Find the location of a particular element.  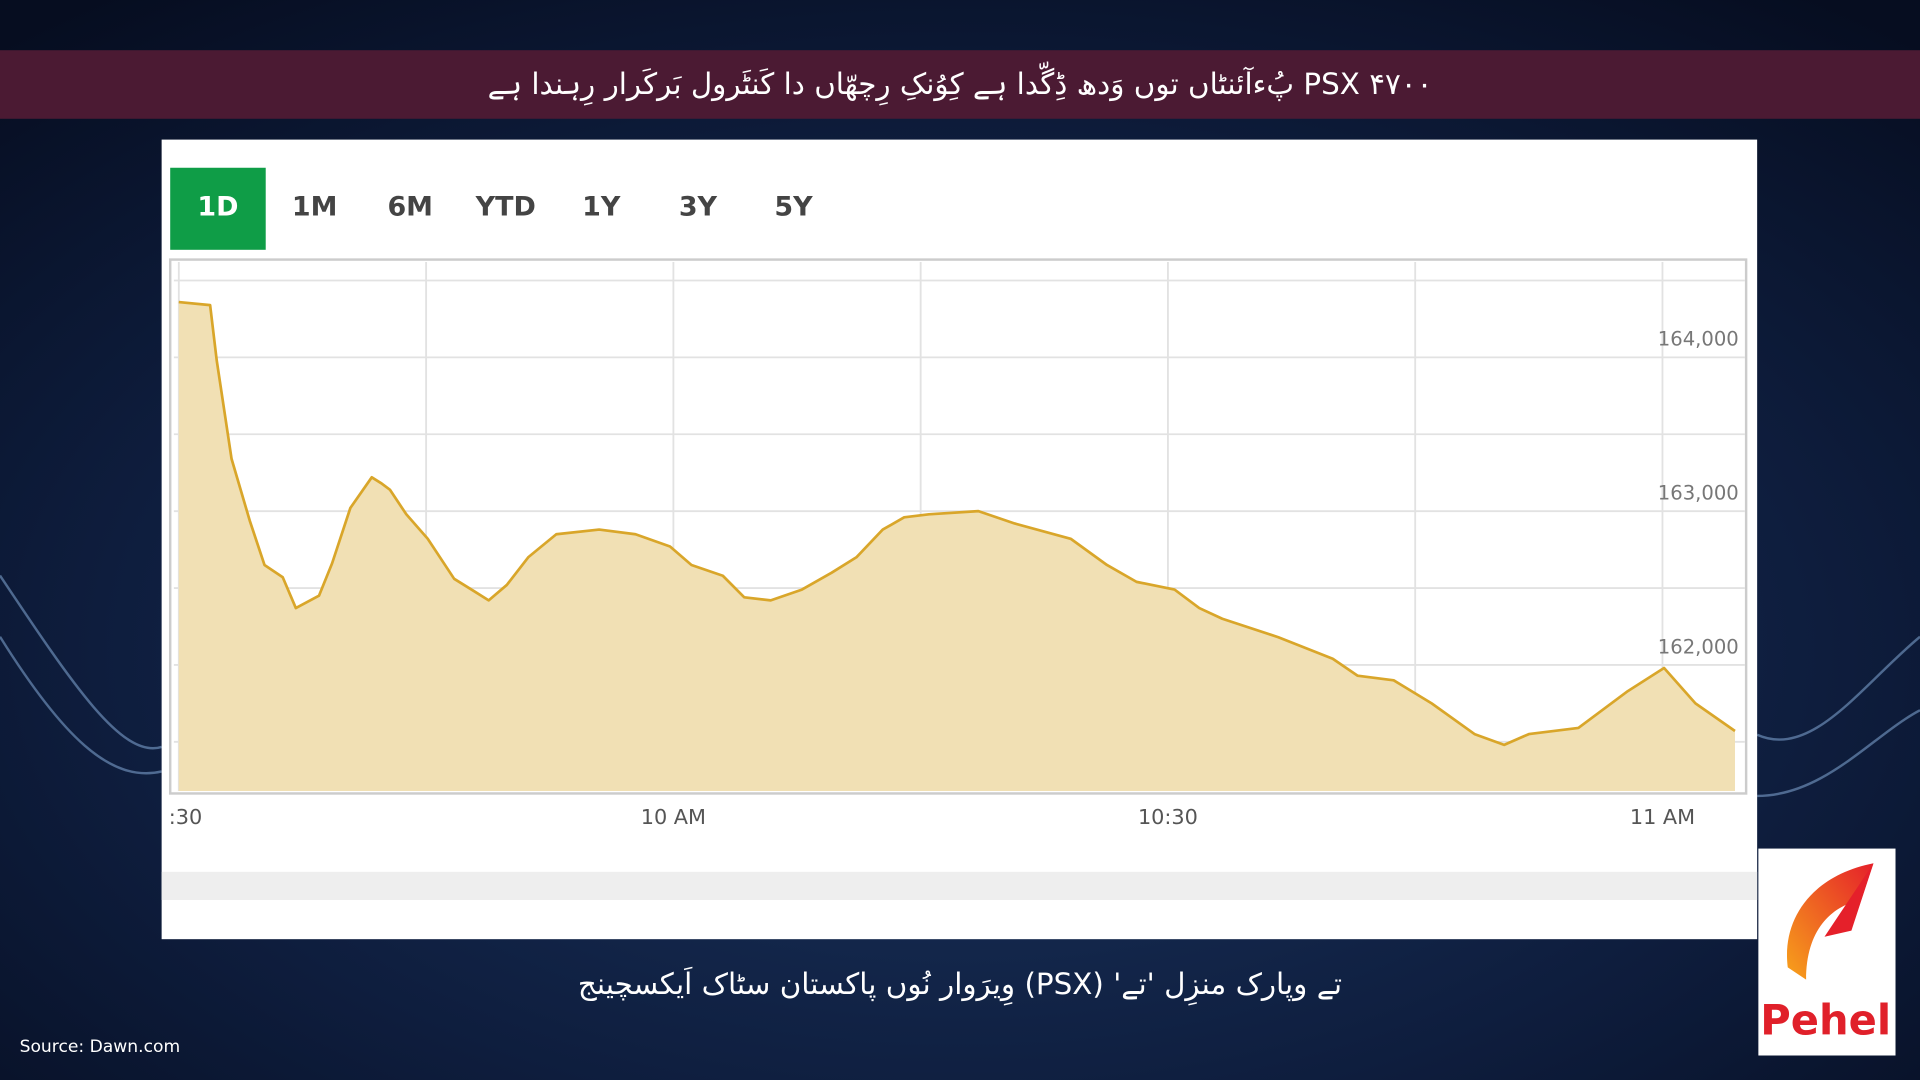

x-tick-label: 10:30 is located at coordinates (1168, 817).